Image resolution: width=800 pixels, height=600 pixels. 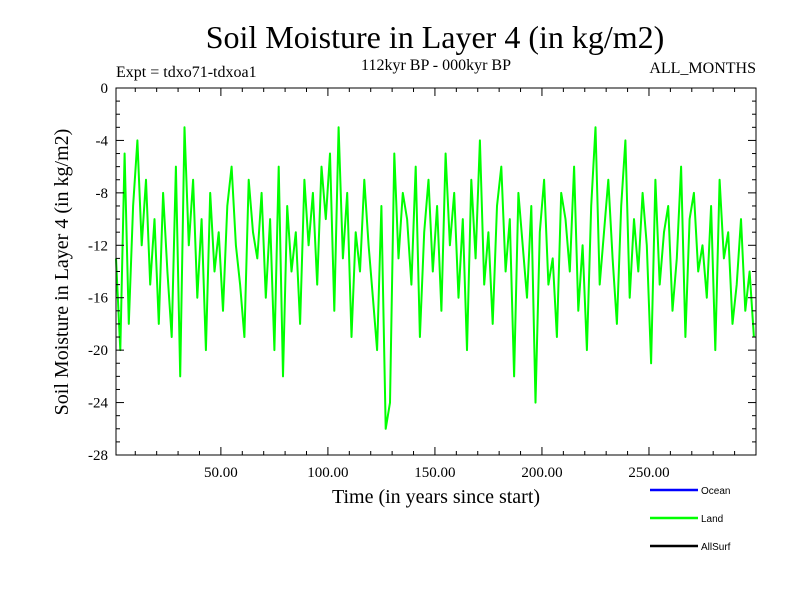 I want to click on x-tick-label: 100.00, so click(x=327, y=473).